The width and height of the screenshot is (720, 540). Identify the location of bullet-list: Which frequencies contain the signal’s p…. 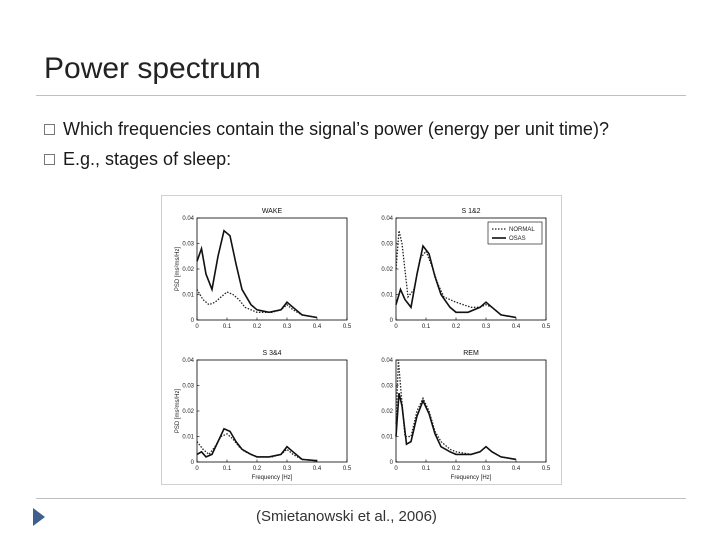
(326, 144).